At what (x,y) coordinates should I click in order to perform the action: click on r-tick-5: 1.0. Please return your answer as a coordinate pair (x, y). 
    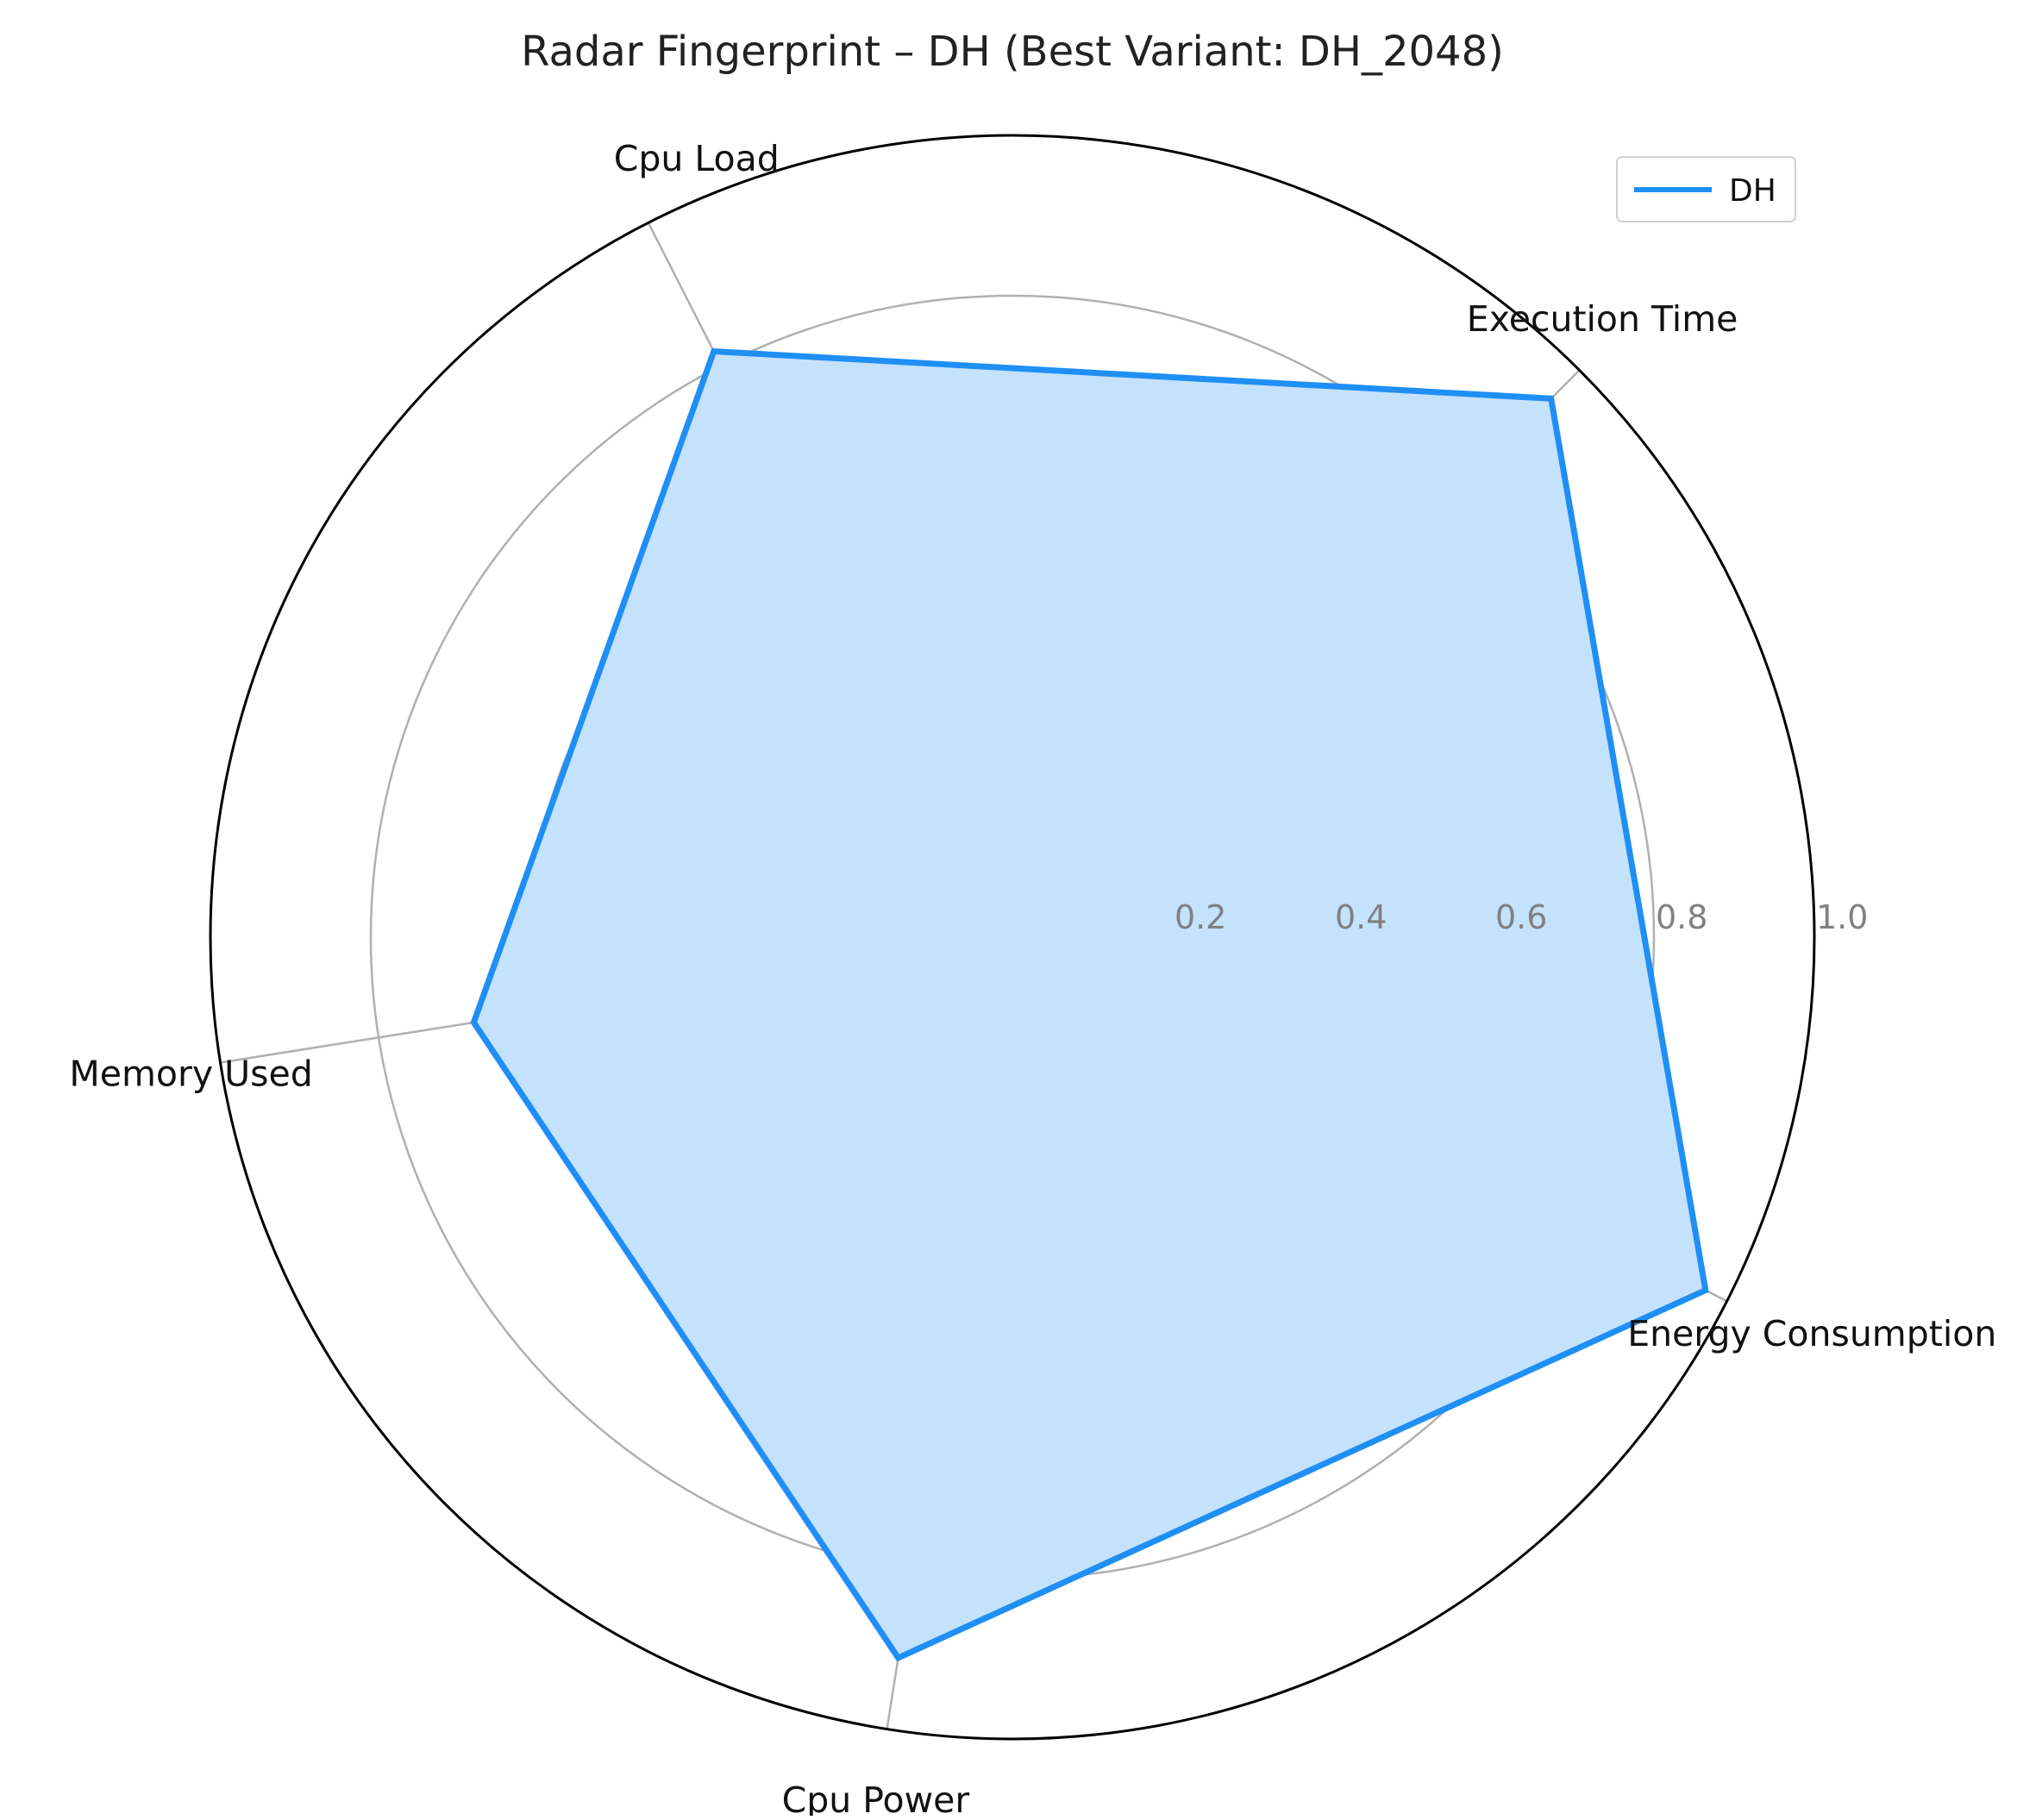
    Looking at the image, I should click on (1842, 917).